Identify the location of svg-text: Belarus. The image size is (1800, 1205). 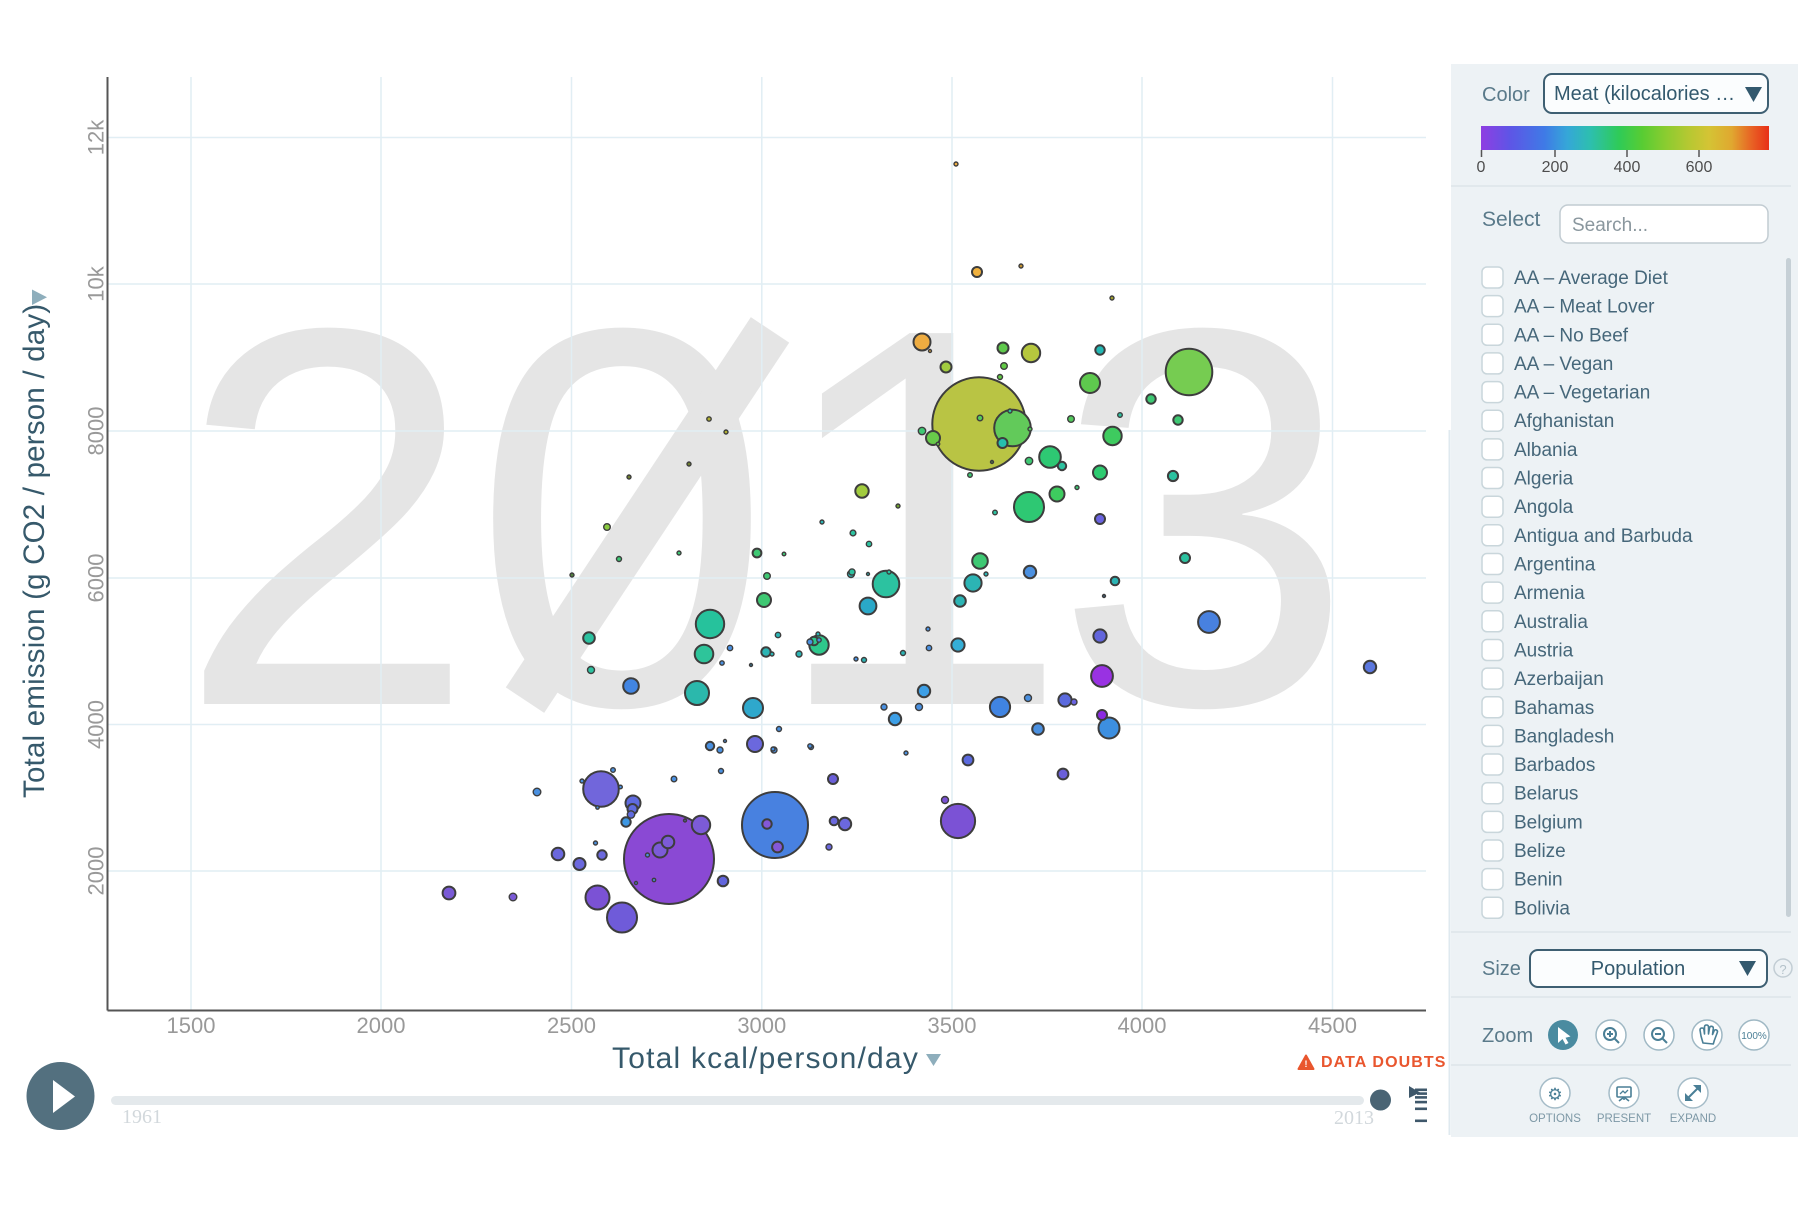
(1546, 794).